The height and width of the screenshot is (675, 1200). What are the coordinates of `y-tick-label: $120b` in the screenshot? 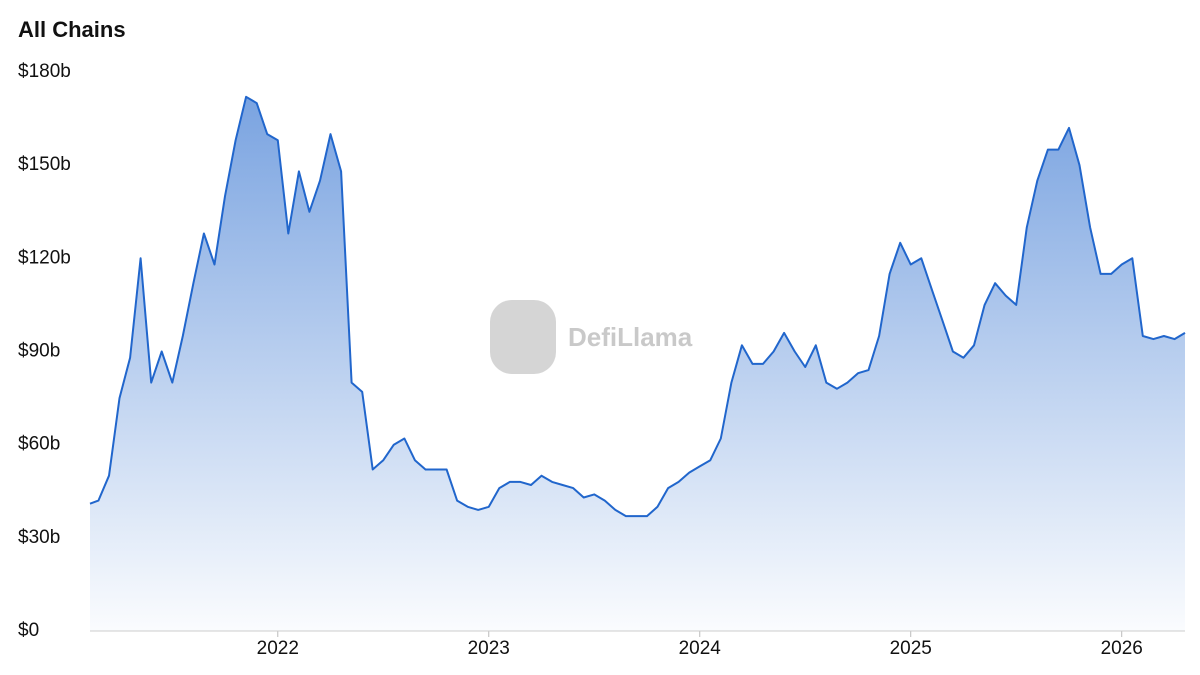 It's located at (44, 257).